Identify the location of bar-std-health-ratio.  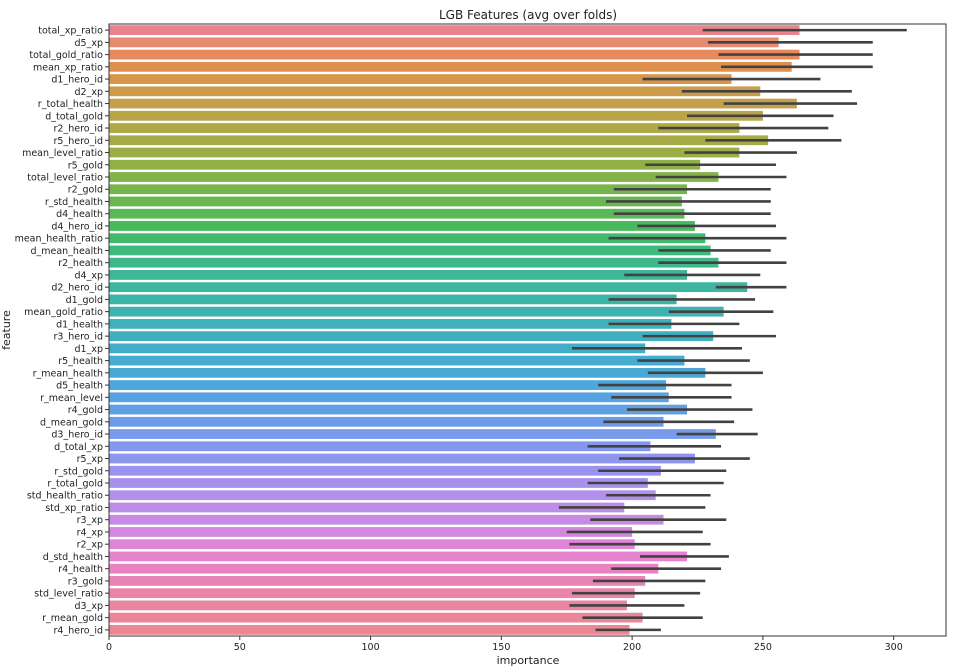
(382, 495).